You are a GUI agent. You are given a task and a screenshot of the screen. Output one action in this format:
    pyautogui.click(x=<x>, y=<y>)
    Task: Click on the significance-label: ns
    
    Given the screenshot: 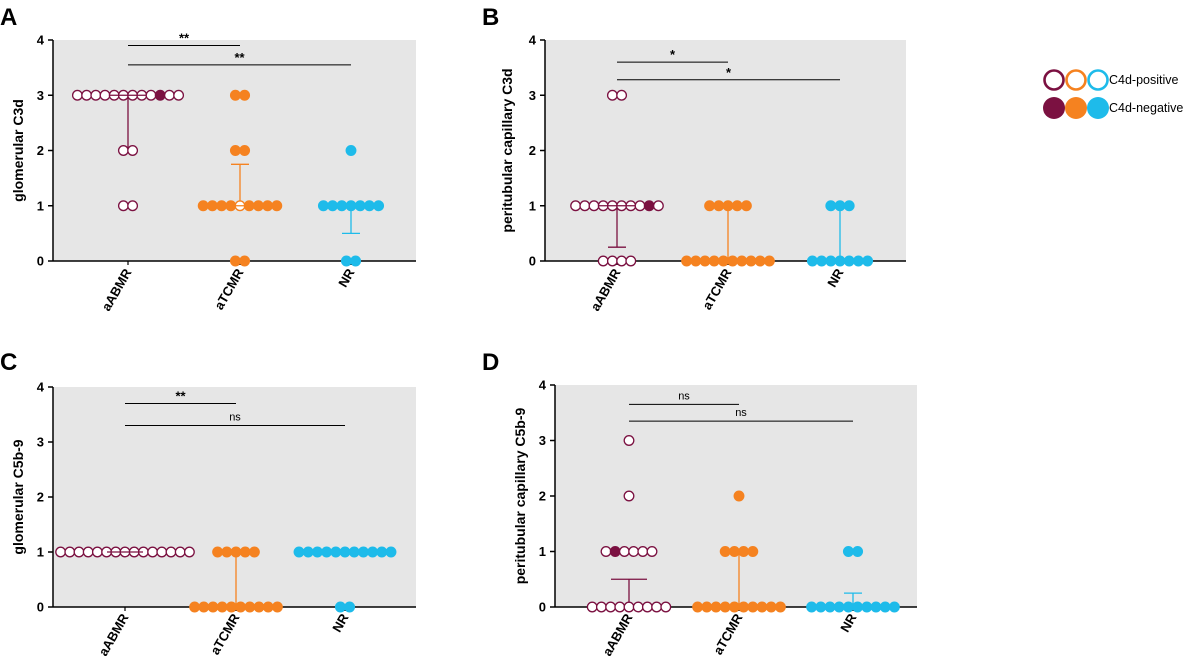 What is the action you would take?
    pyautogui.click(x=684, y=396)
    